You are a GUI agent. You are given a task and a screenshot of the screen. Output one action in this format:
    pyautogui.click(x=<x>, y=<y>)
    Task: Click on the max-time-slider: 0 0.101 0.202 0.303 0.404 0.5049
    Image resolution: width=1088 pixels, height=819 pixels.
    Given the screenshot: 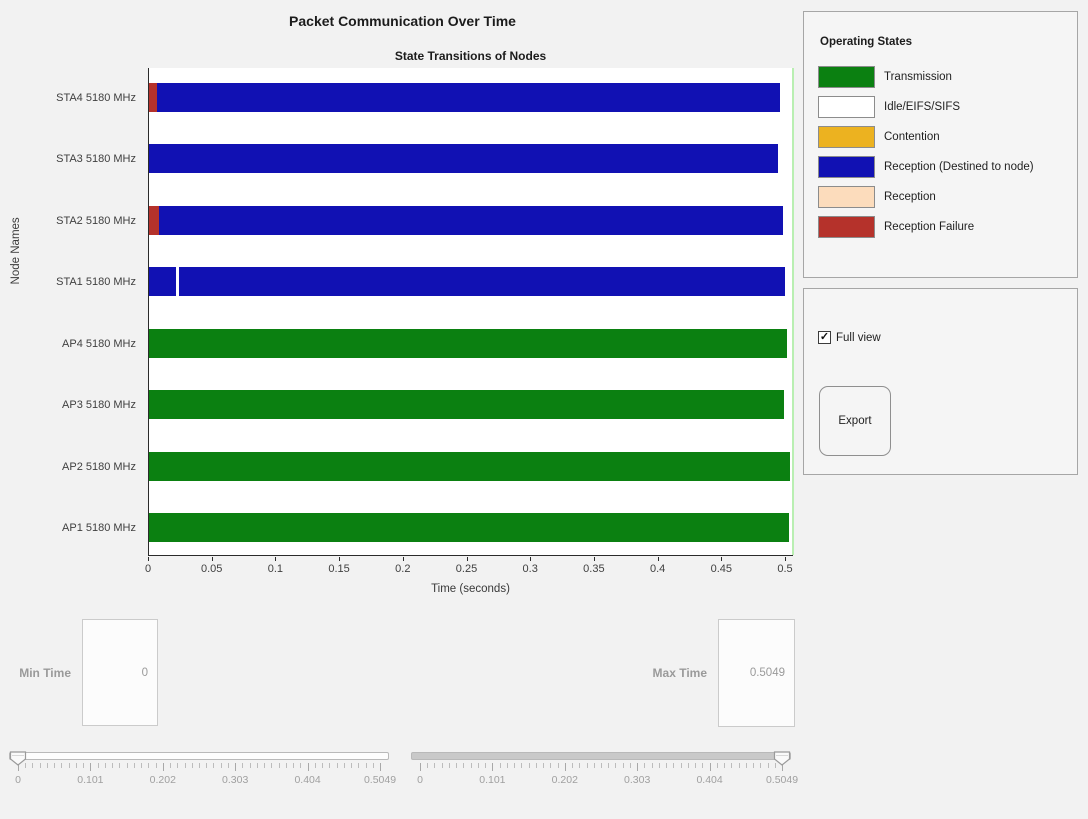 What is the action you would take?
    pyautogui.click(x=604, y=771)
    